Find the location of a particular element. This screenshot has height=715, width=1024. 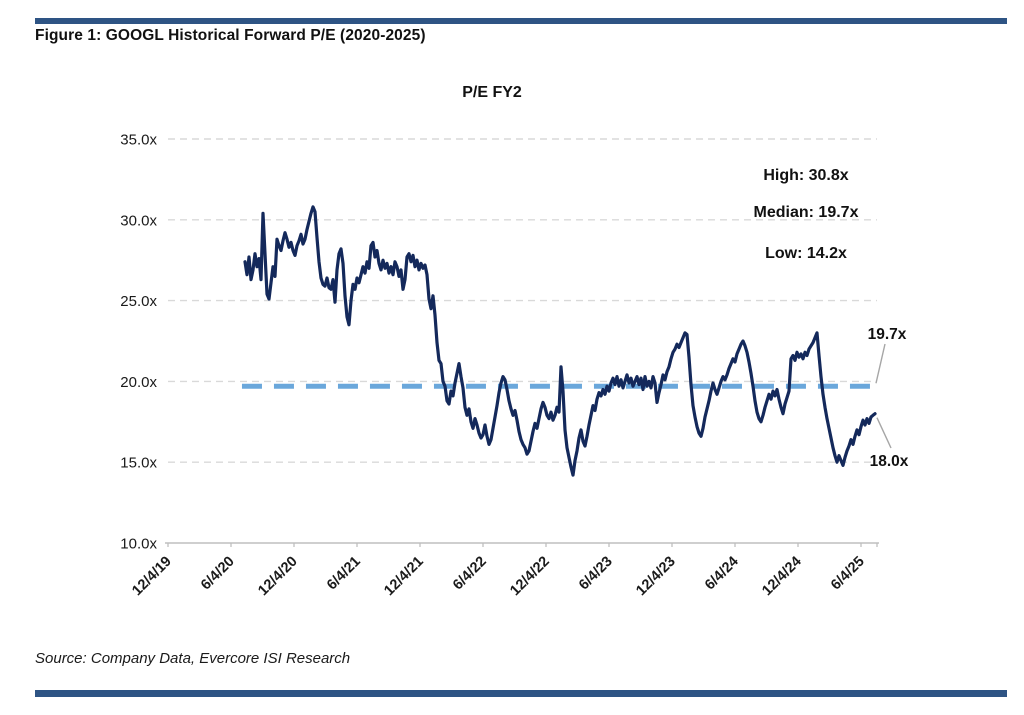

x-tick-label: 6/4/25 is located at coordinates (848, 574).